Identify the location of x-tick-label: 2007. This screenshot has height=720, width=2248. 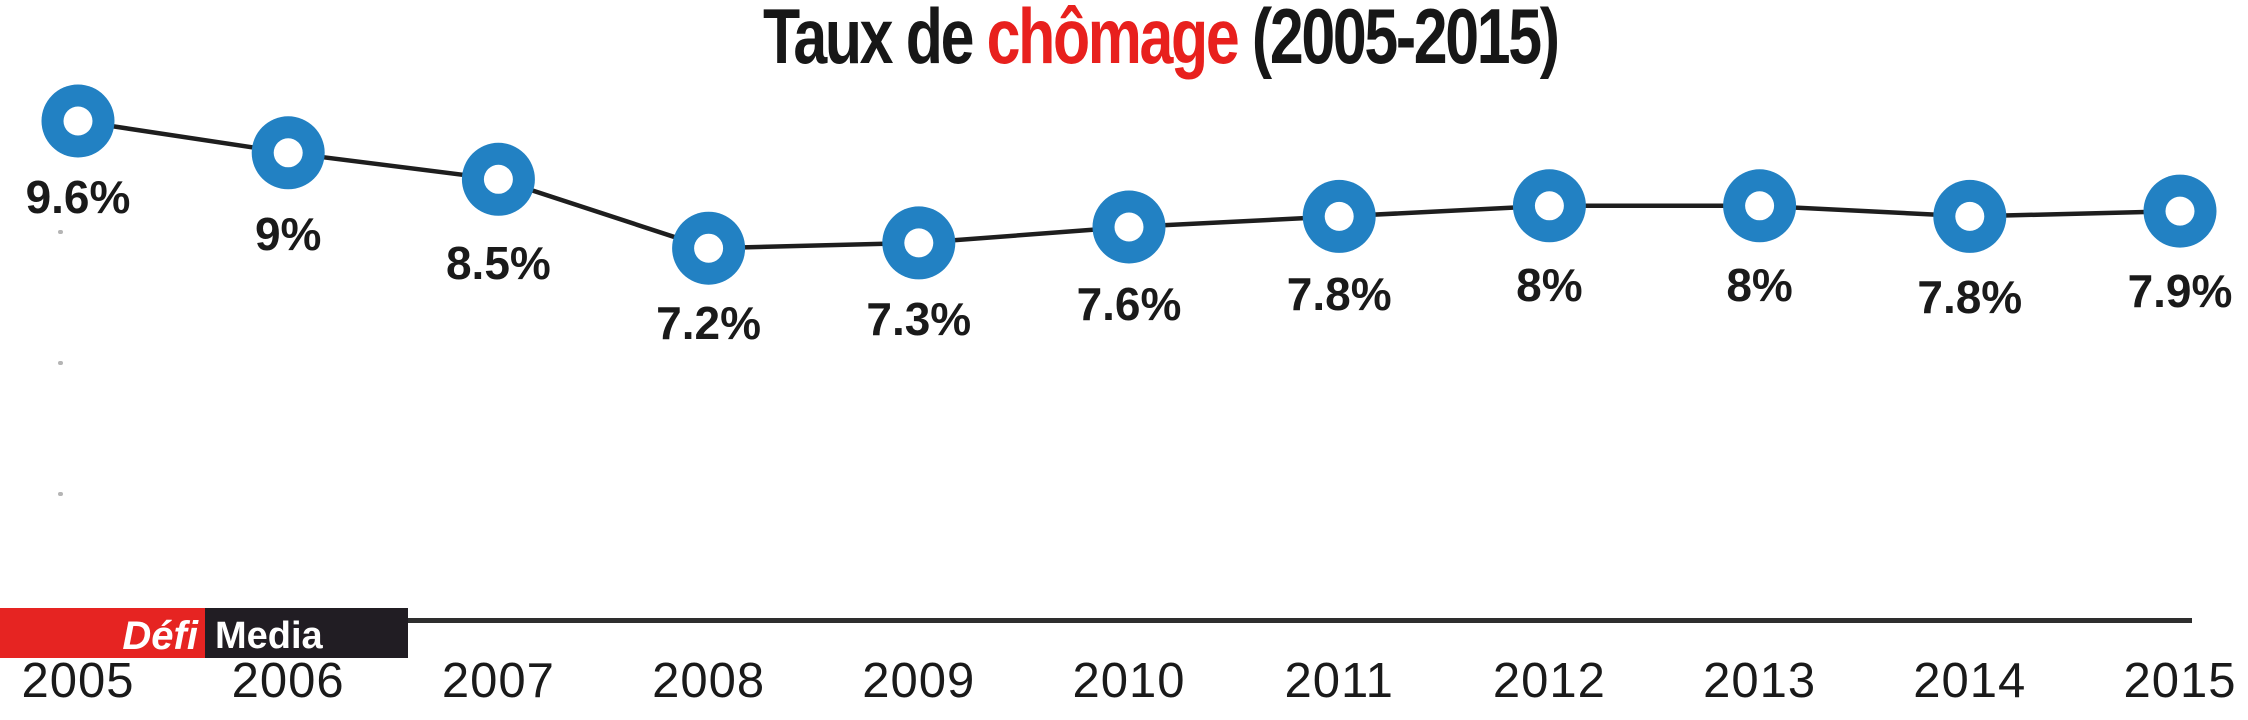
(498, 681).